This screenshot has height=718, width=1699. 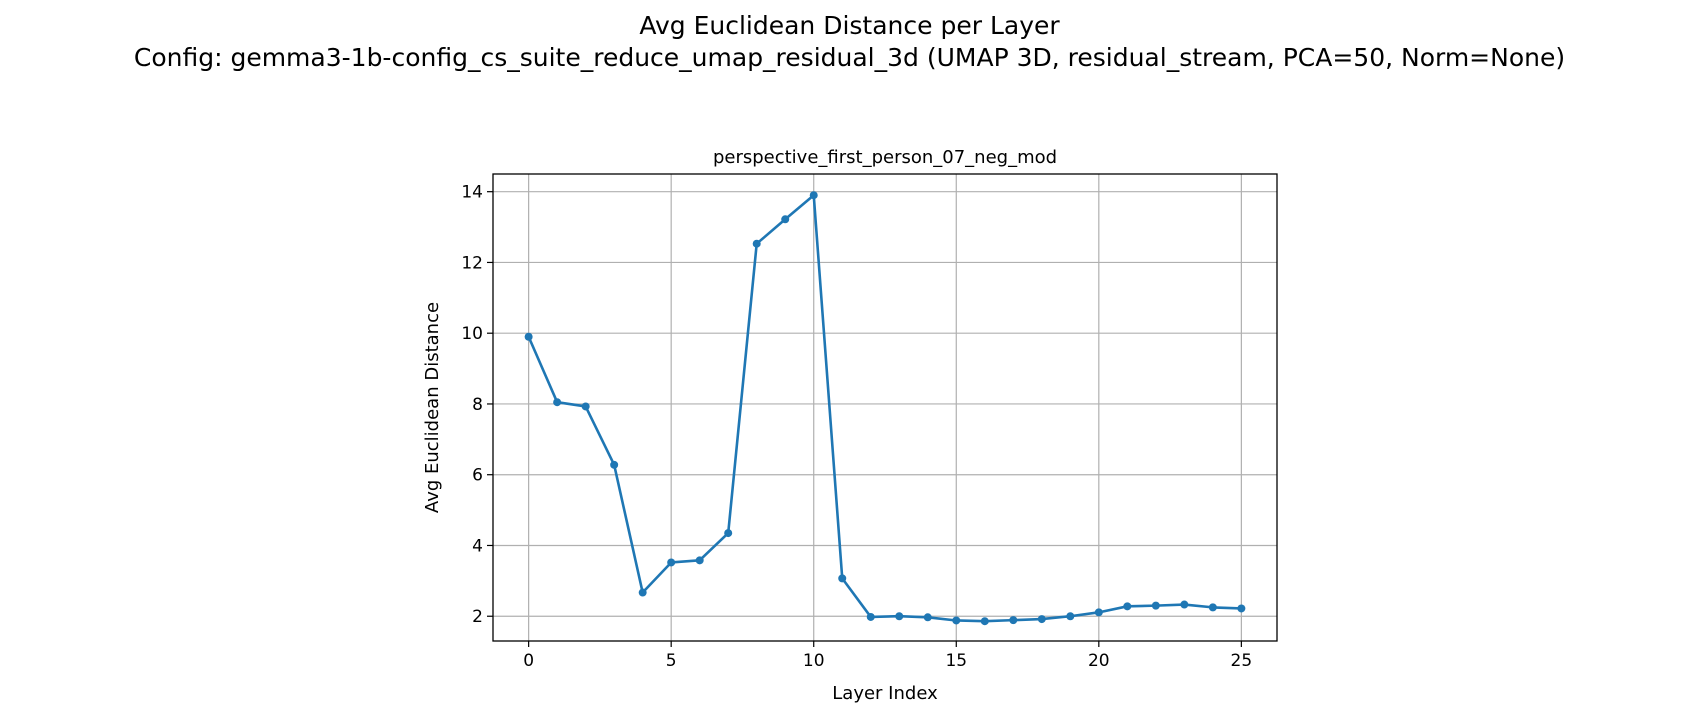 I want to click on x-tick-label: 15, so click(x=956, y=661).